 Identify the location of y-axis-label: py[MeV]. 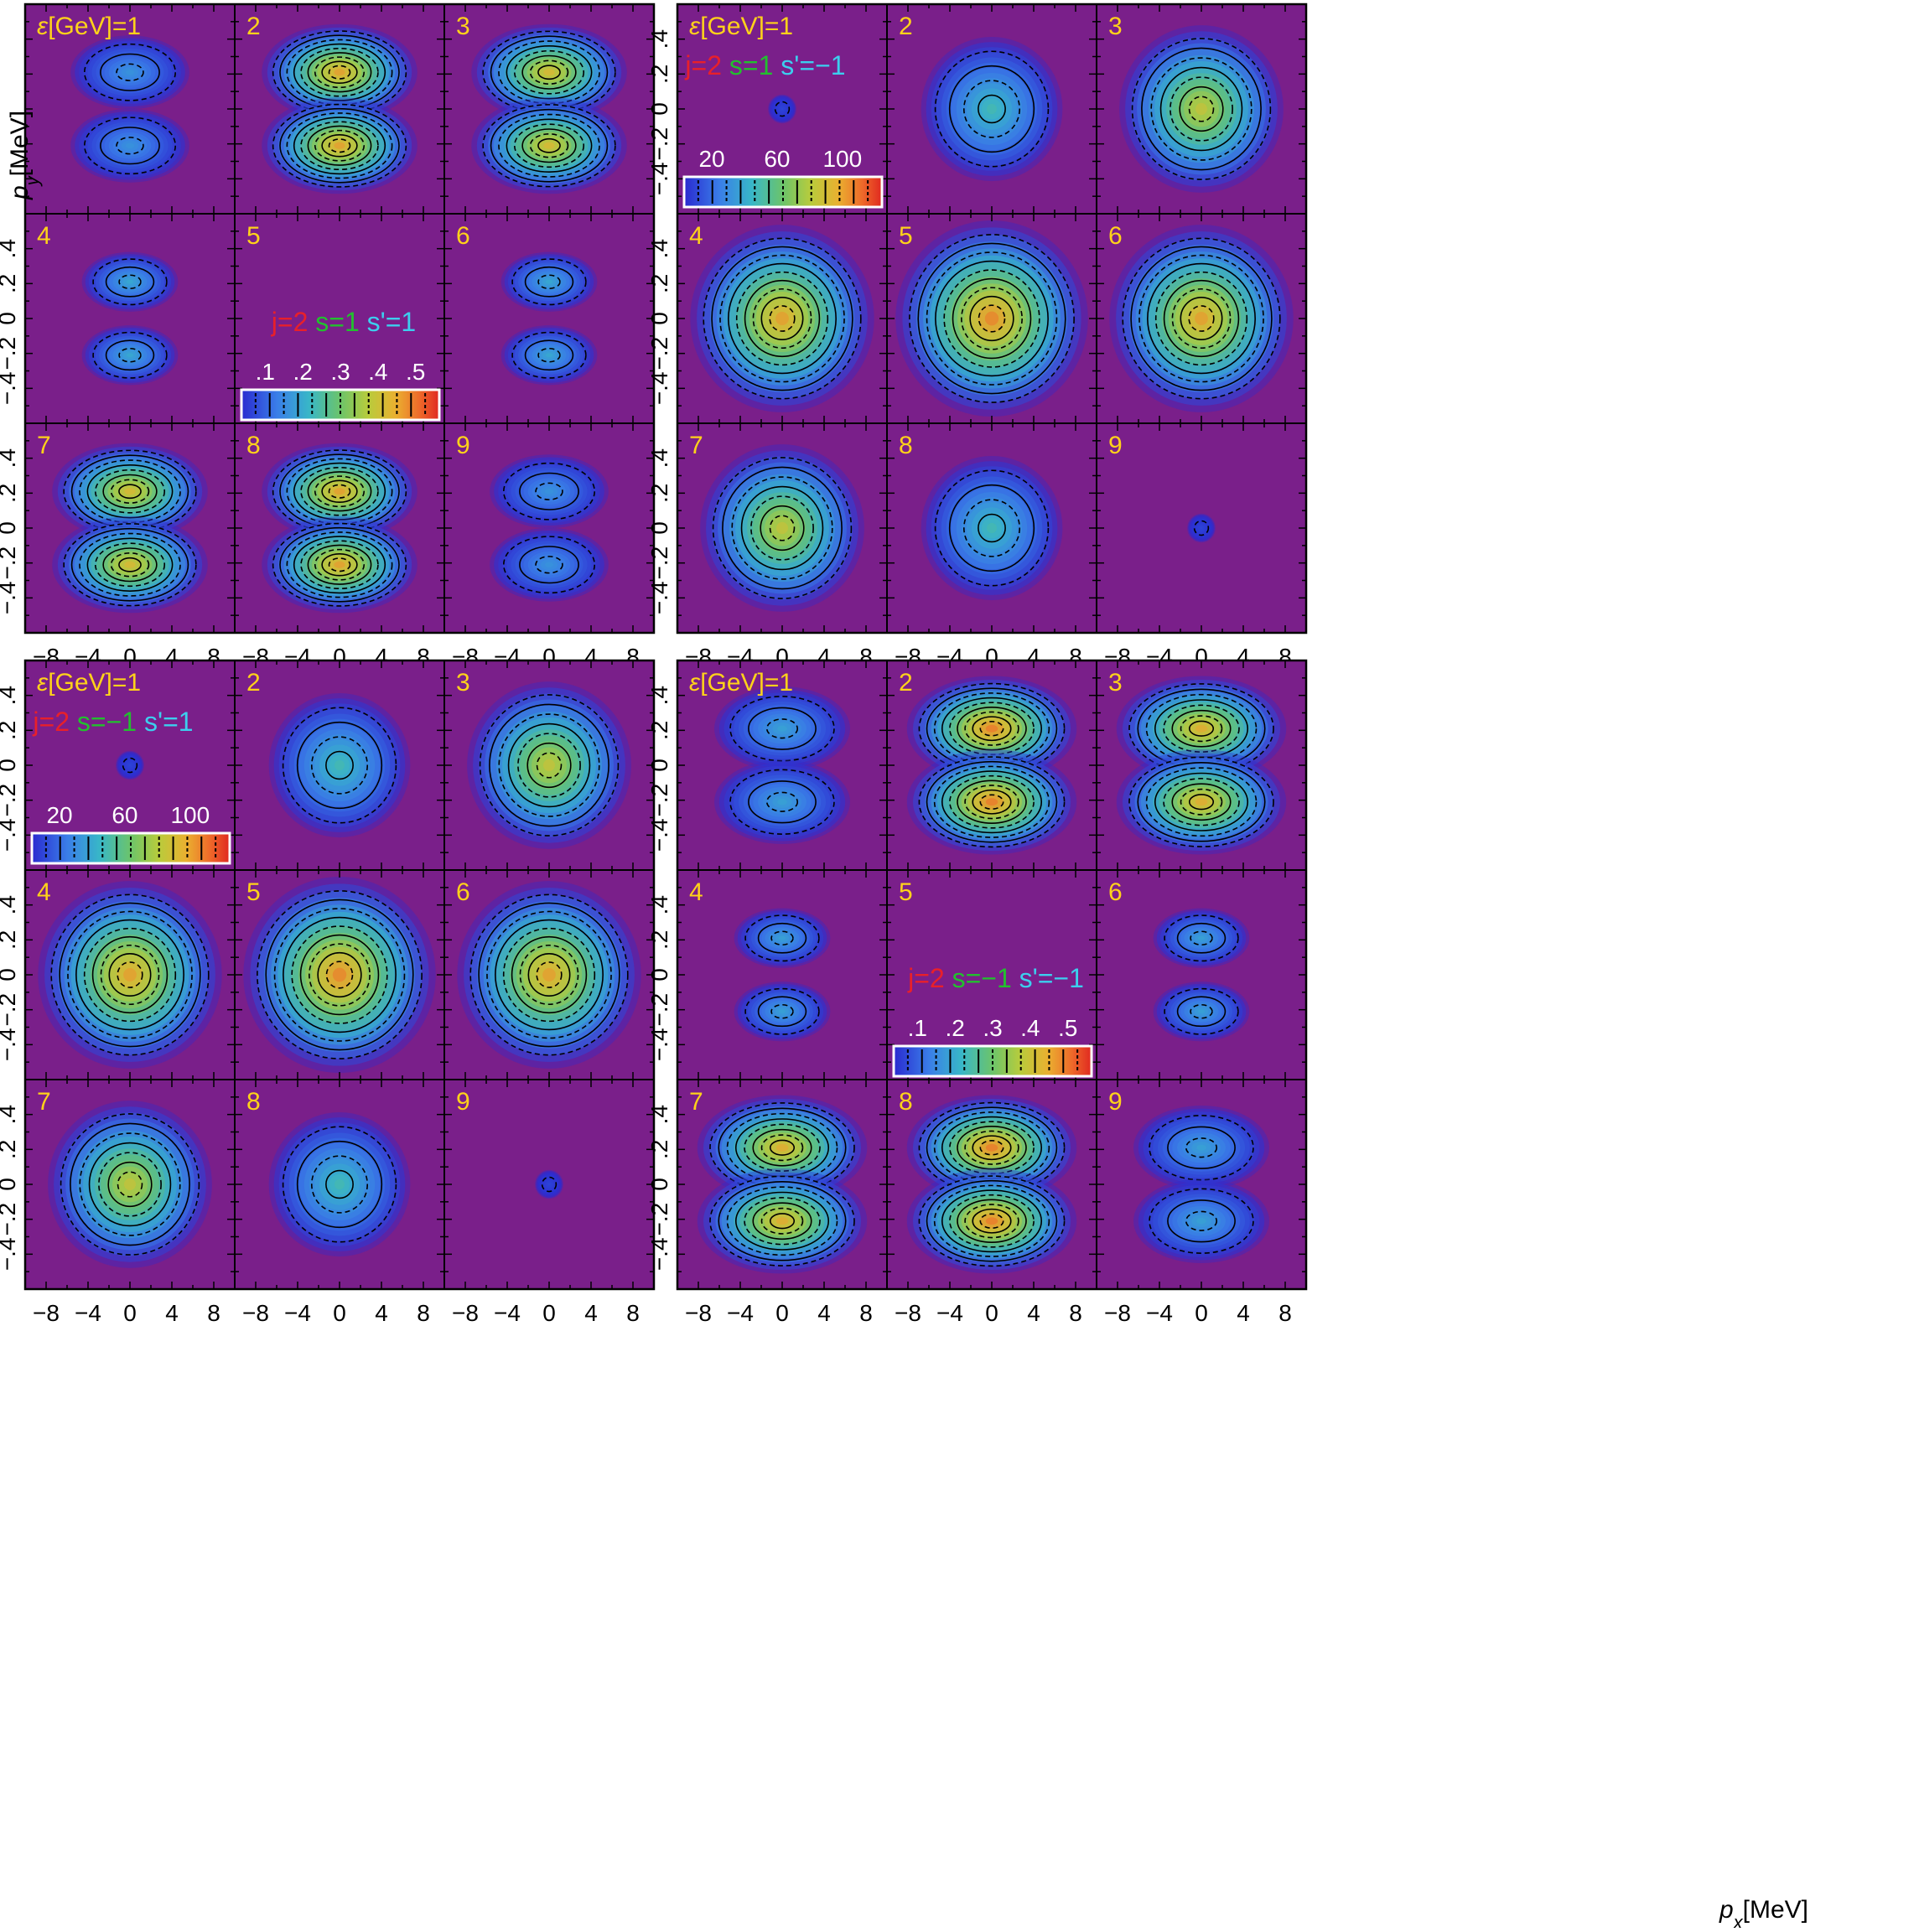
(24, 155).